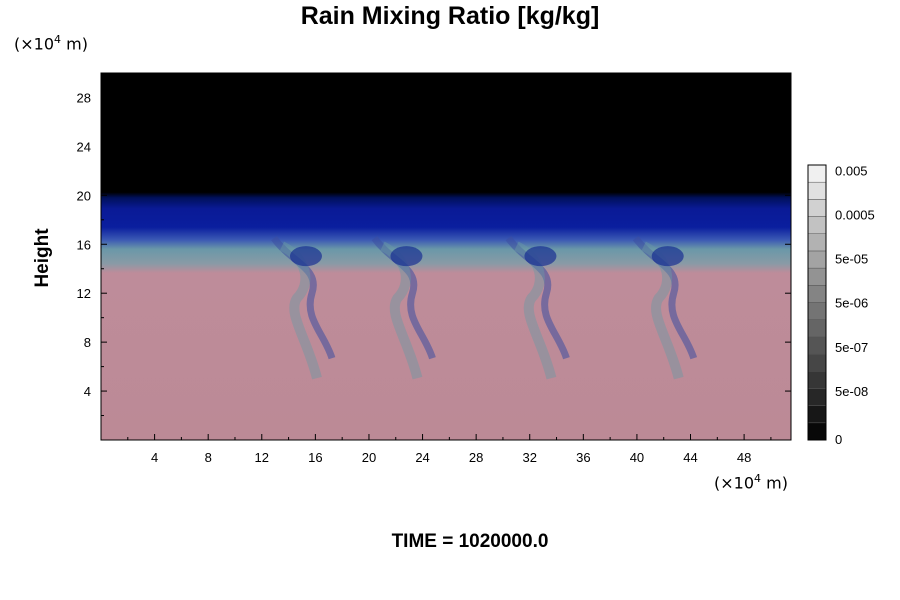 Image resolution: width=900 pixels, height=600 pixels. I want to click on colorbar-label: 5e-06, so click(851, 303).